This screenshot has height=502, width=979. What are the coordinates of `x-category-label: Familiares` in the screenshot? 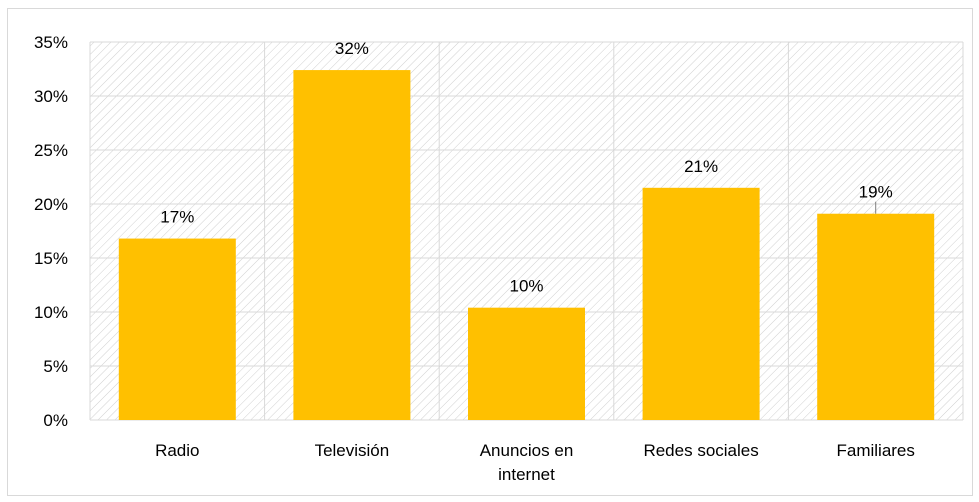 It's located at (875, 450).